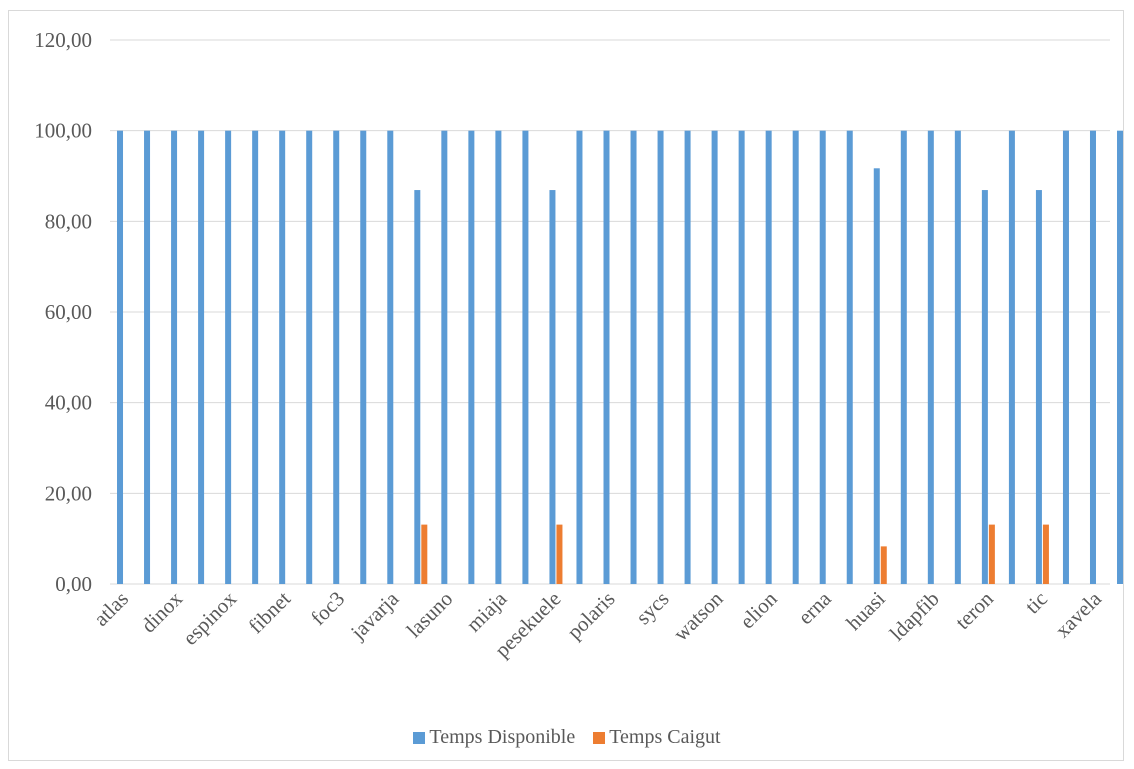 The width and height of the screenshot is (1134, 769). What do you see at coordinates (430, 615) in the screenshot?
I see `x-tick-label: lasuno` at bounding box center [430, 615].